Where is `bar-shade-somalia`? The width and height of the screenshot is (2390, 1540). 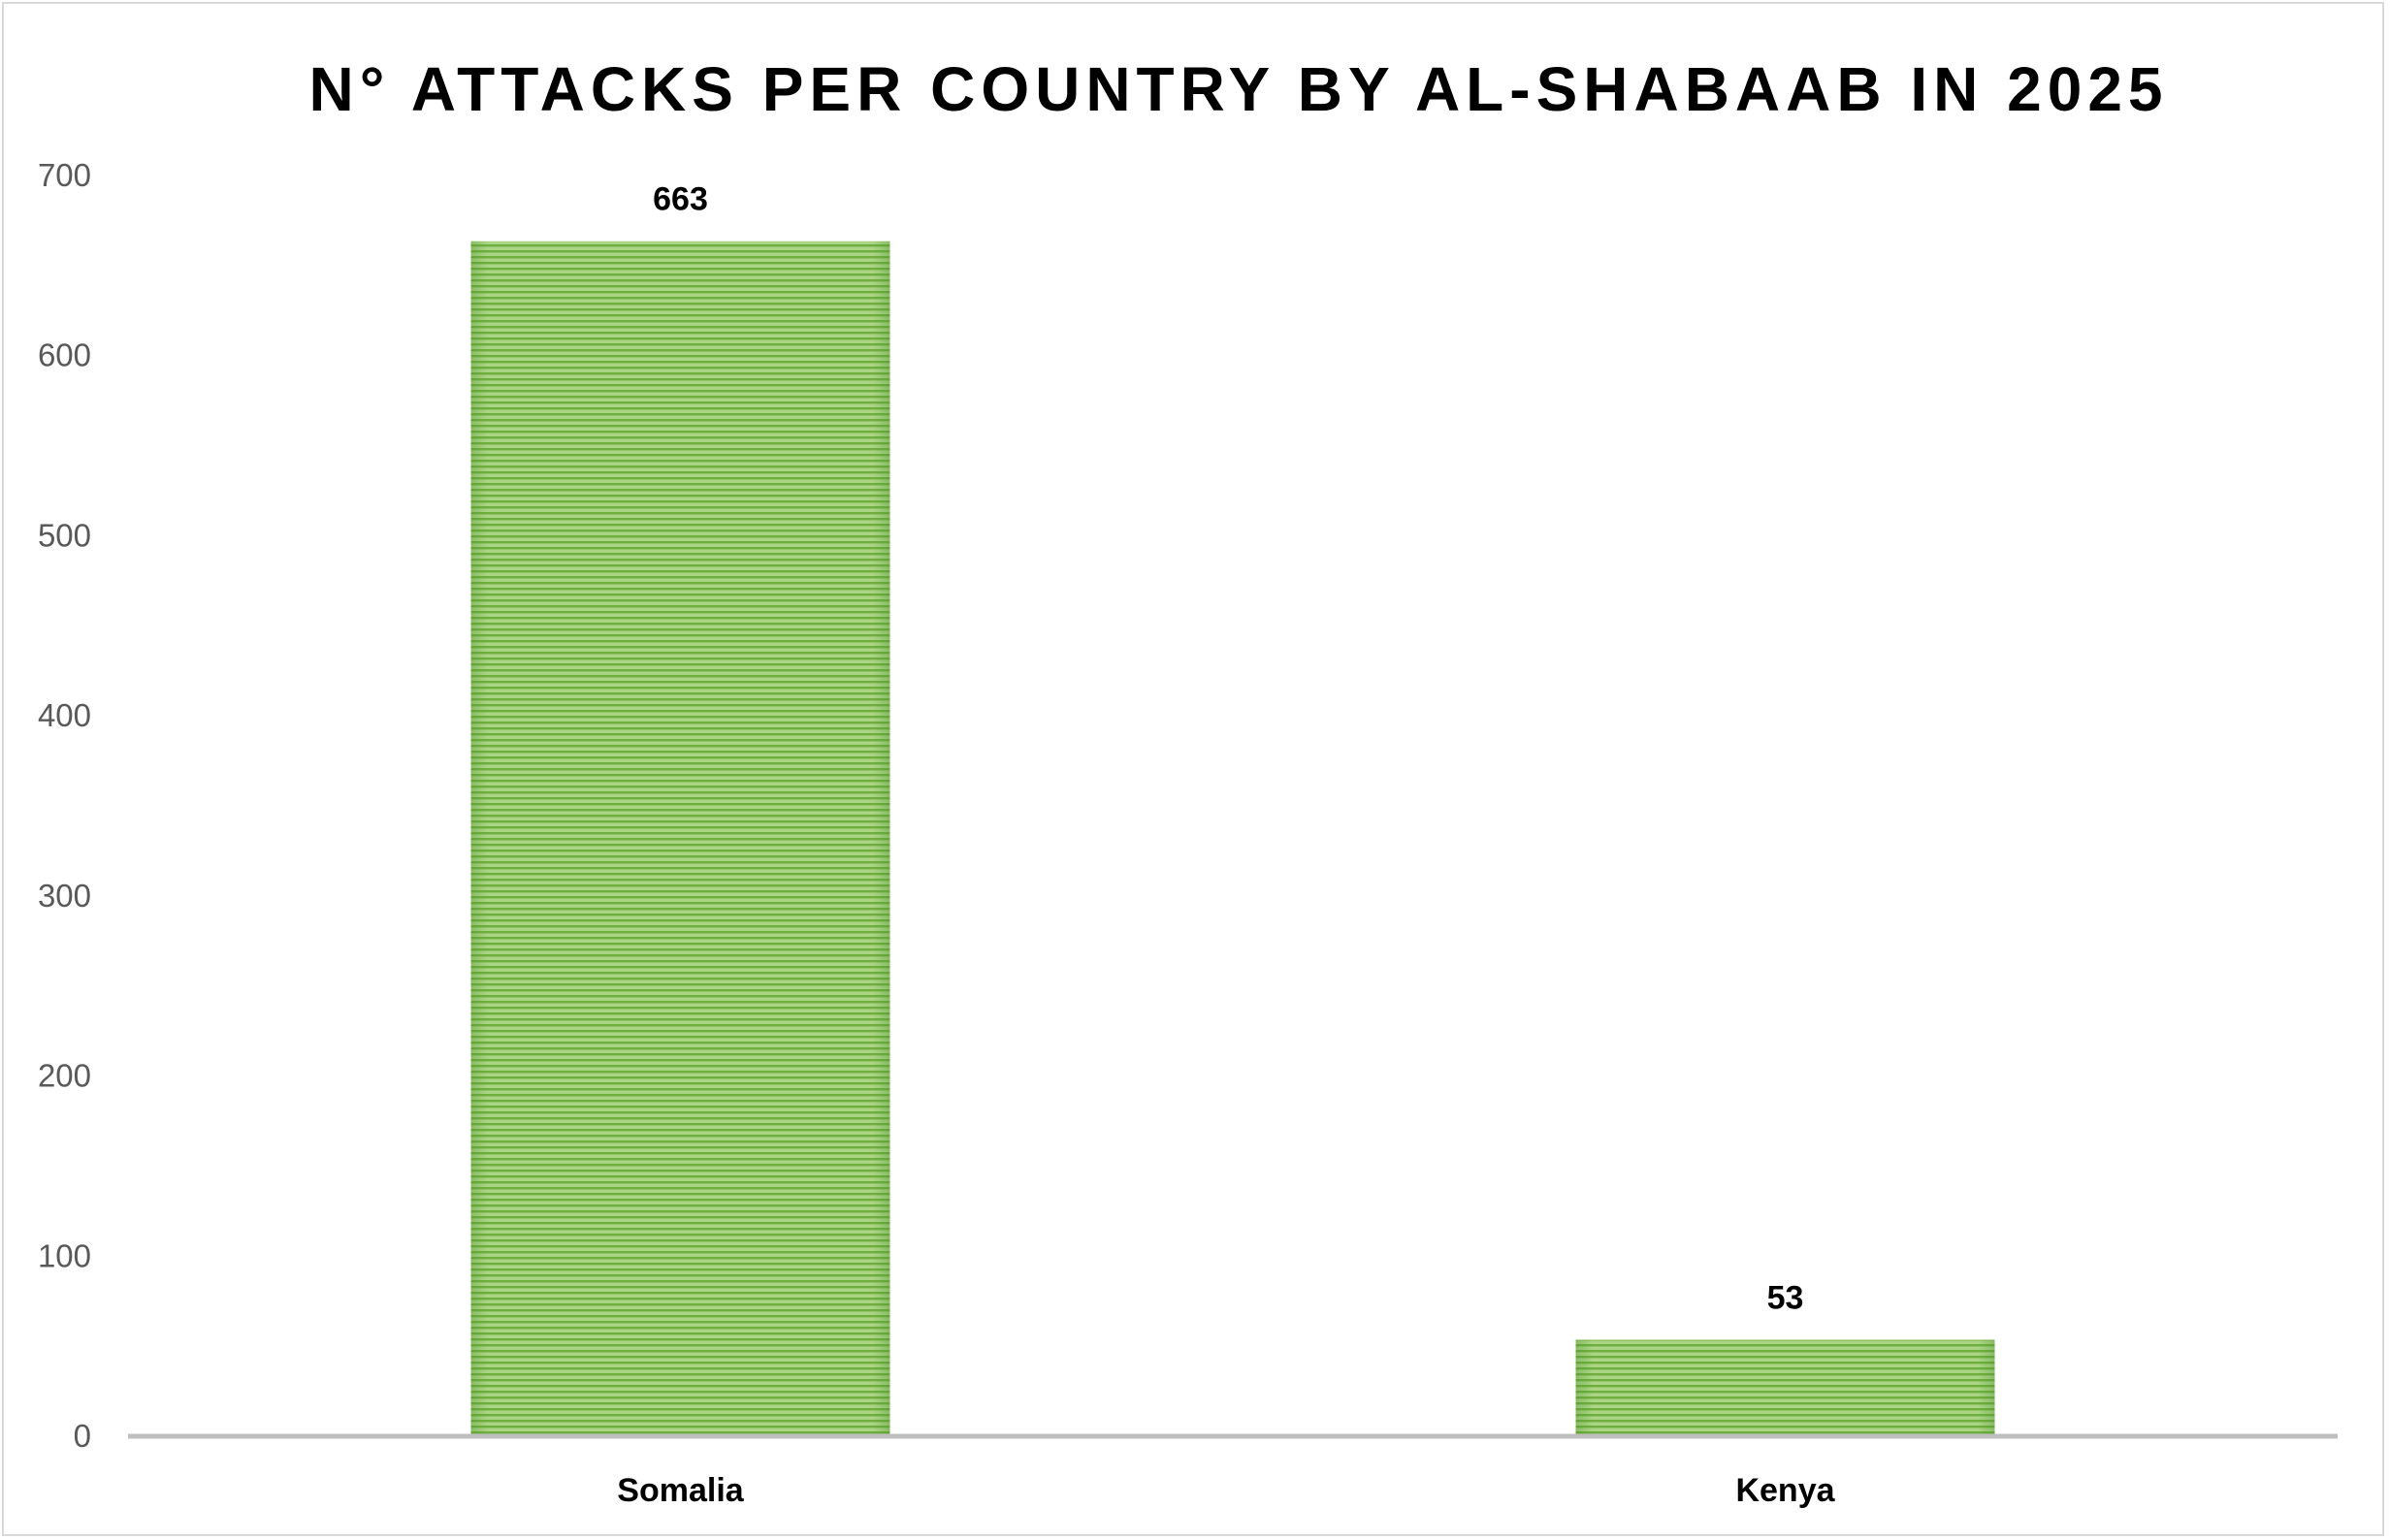 bar-shade-somalia is located at coordinates (680, 839).